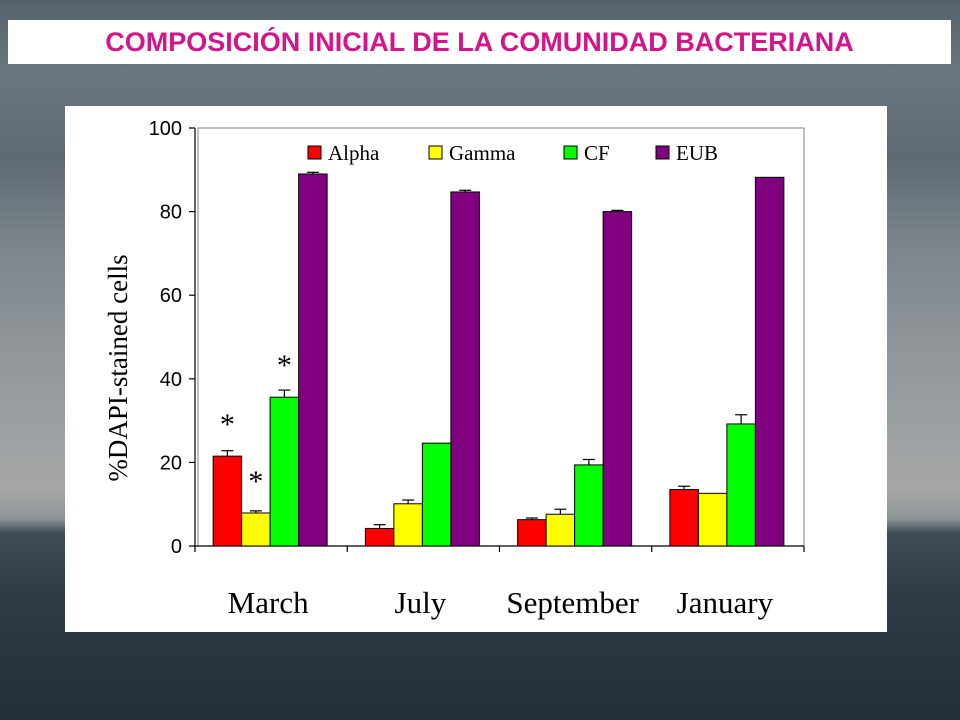  What do you see at coordinates (354, 153) in the screenshot?
I see `legend-label-alpha: Alpha` at bounding box center [354, 153].